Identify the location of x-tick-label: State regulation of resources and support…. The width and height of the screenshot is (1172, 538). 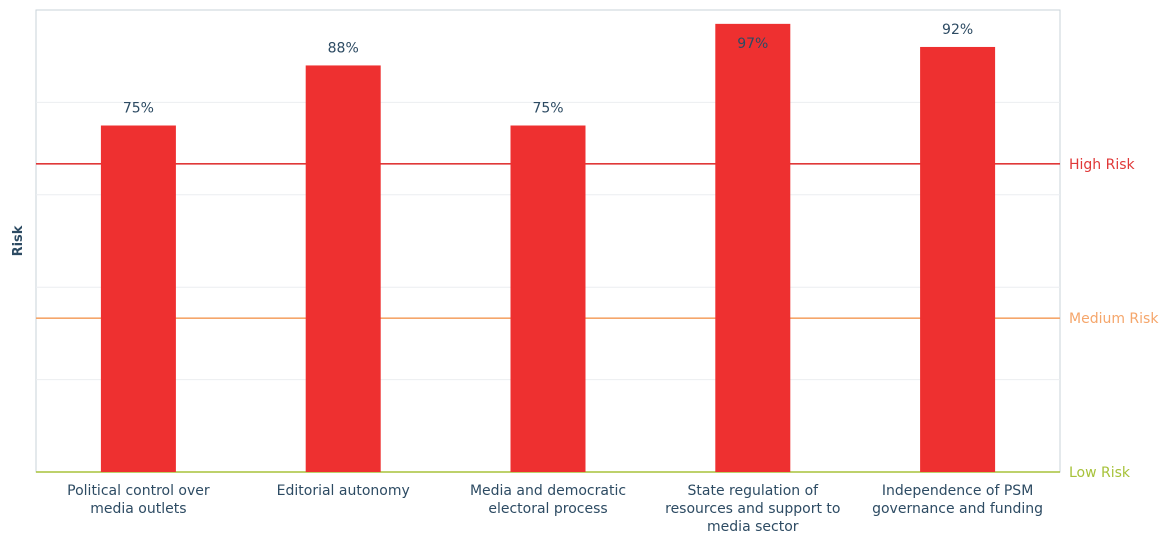
(752, 509).